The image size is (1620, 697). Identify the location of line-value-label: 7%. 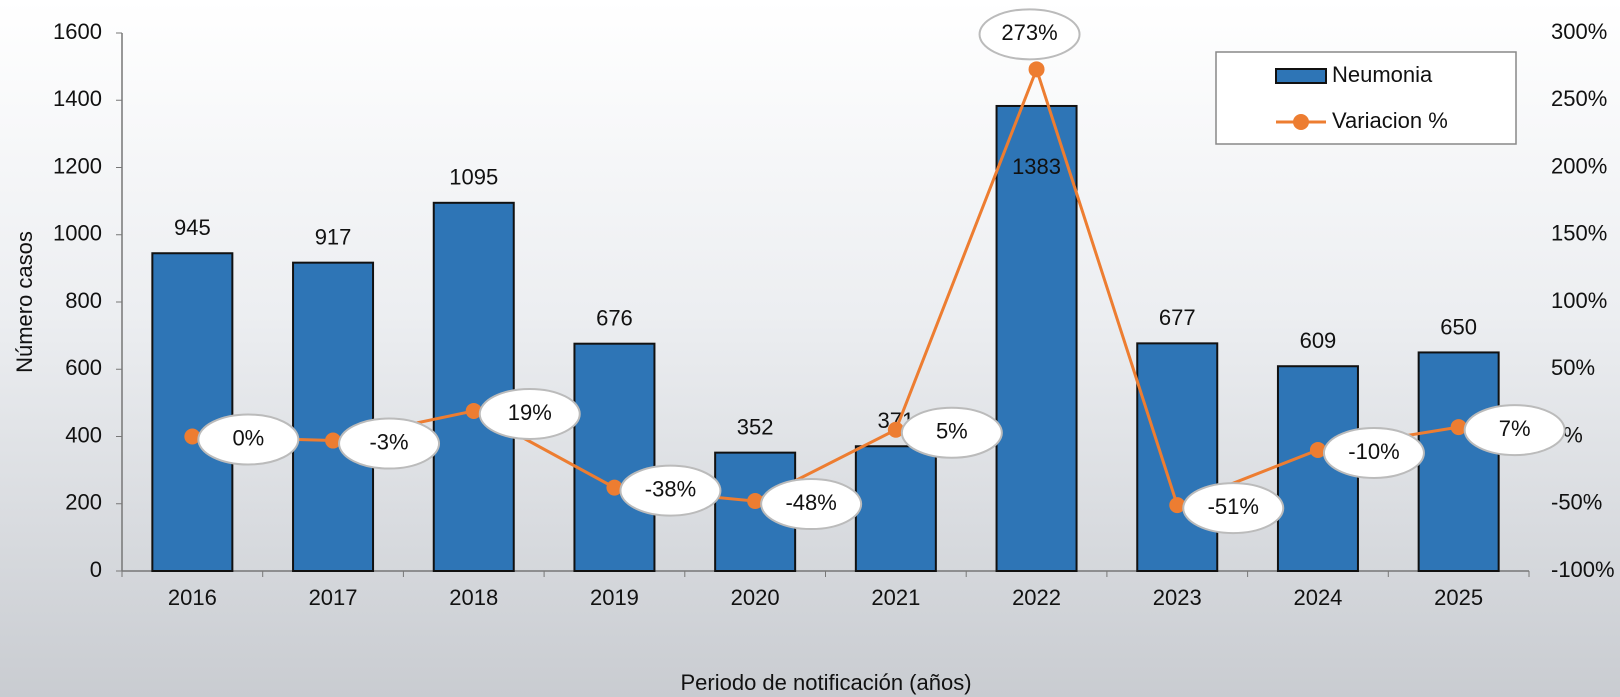
(1515, 428).